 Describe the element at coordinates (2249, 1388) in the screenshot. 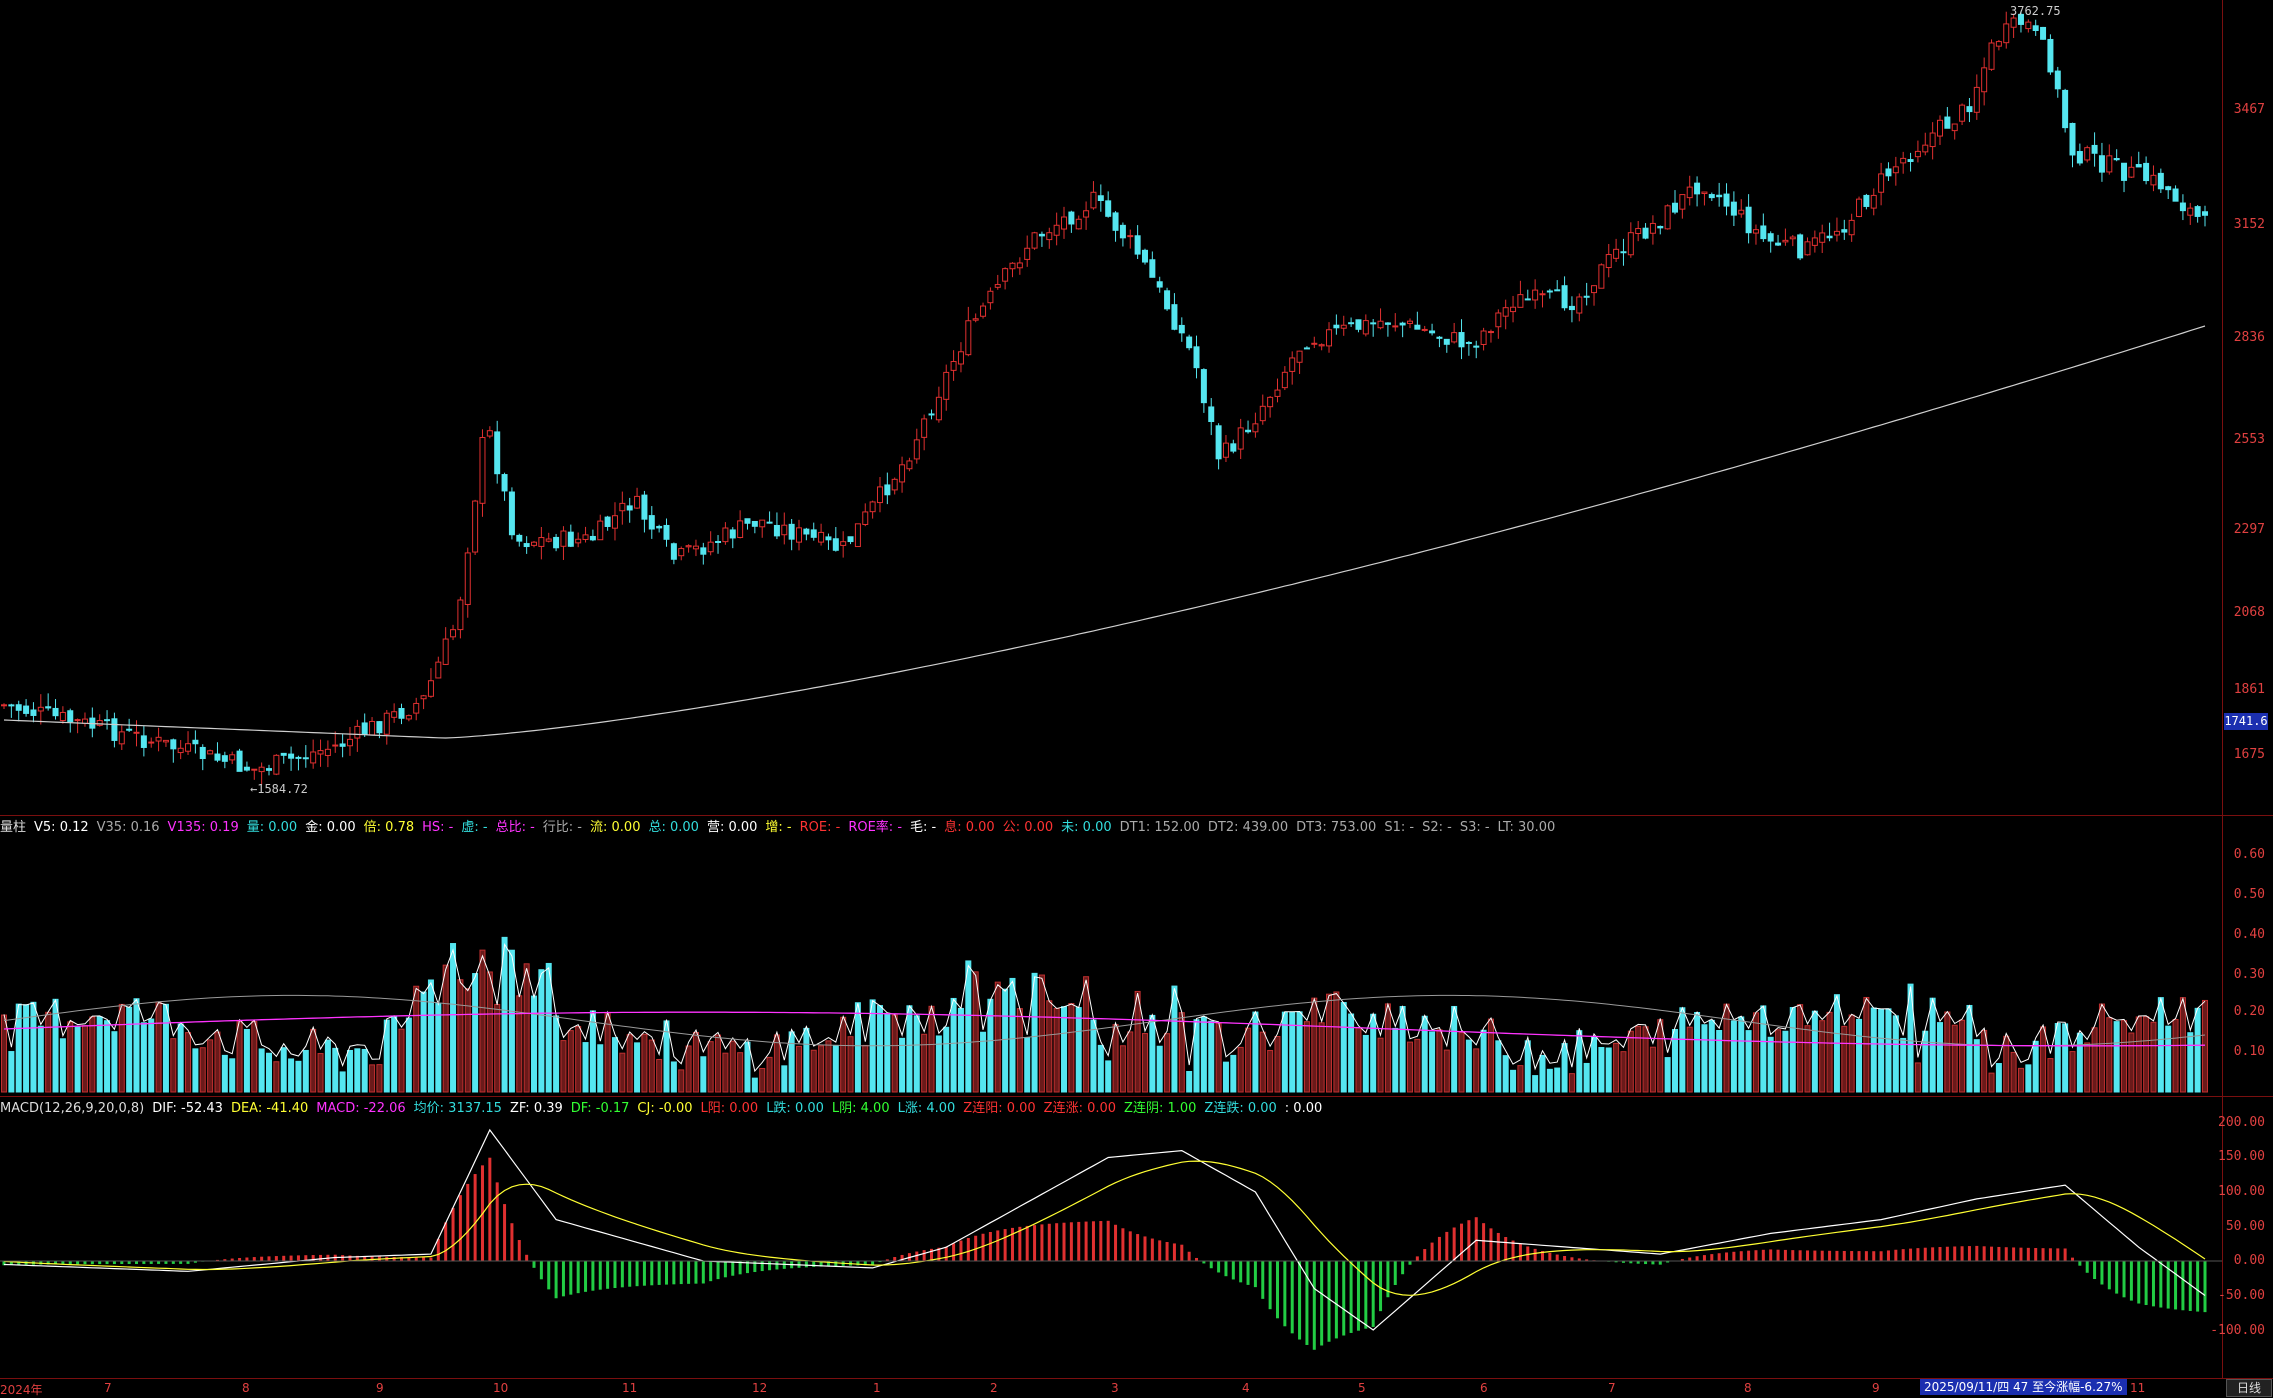

I see `daily-period-button: 日线` at that location.